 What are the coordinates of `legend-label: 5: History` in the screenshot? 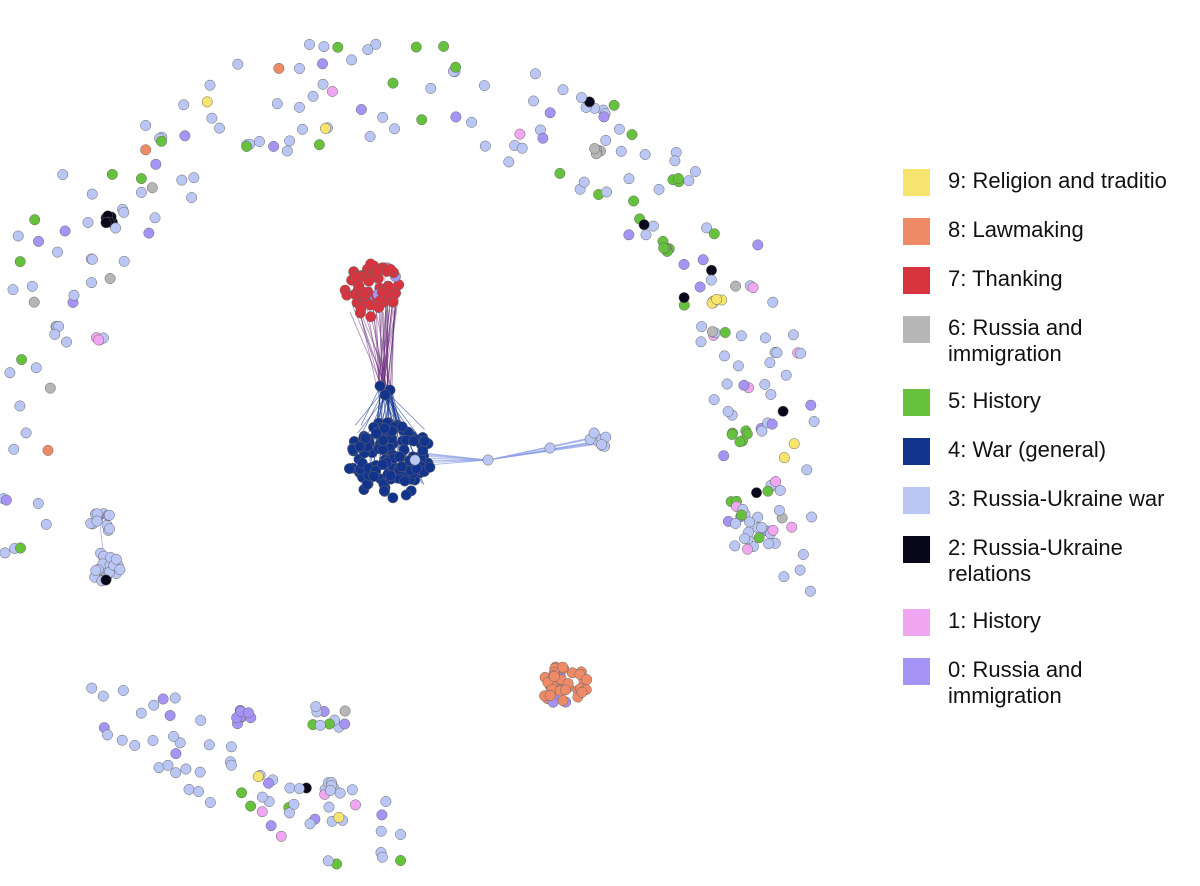 It's located at (994, 400).